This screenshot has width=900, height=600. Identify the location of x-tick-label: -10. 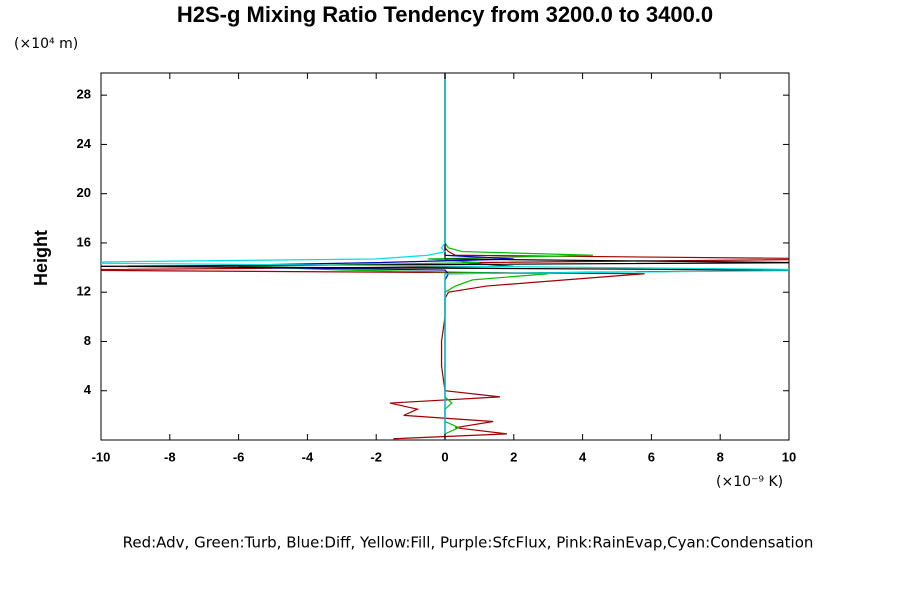
(101, 456).